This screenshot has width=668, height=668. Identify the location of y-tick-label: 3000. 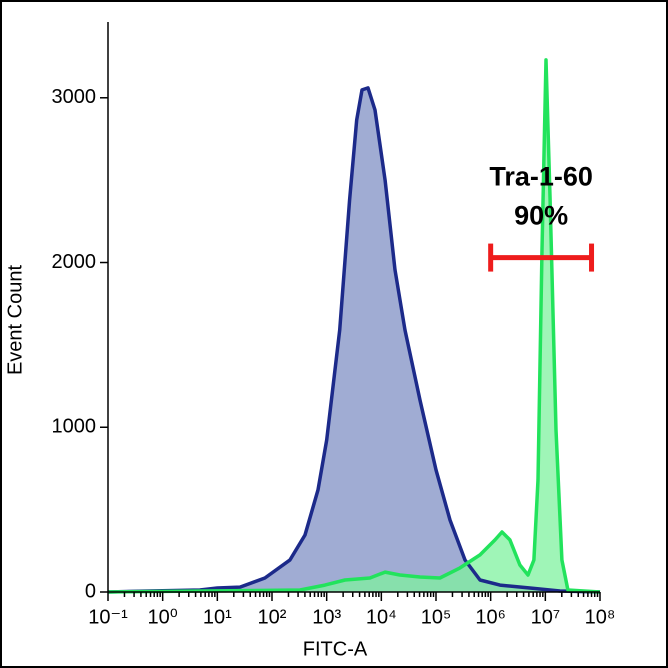
(74, 97).